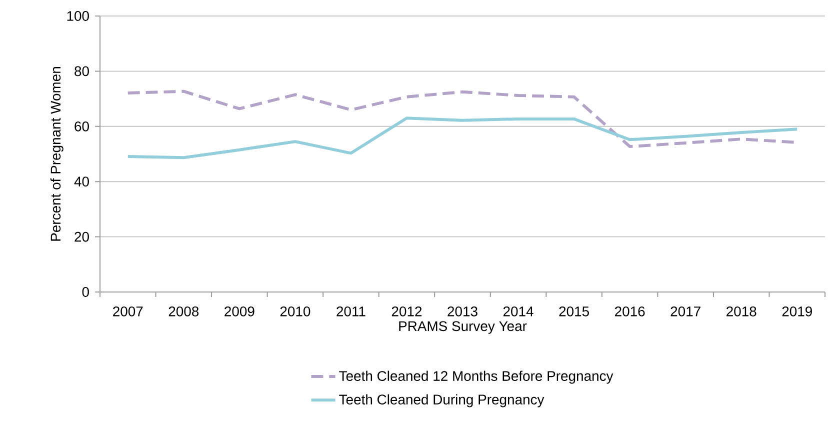 Image resolution: width=833 pixels, height=437 pixels. Describe the element at coordinates (57, 154) in the screenshot. I see `y-axis-title: Percent of Pregnant Women` at that location.